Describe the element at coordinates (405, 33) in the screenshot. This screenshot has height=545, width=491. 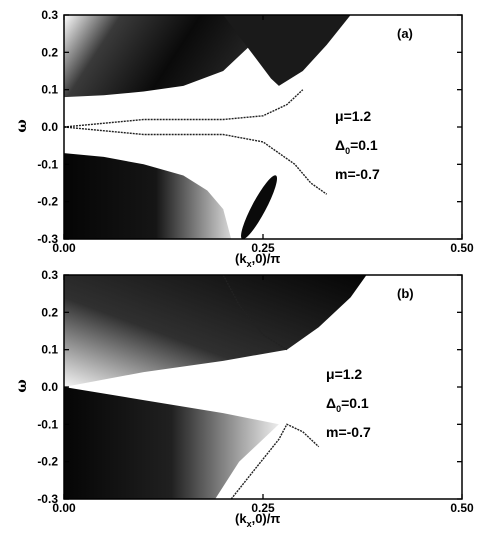
I see `panel-label: (a)` at that location.